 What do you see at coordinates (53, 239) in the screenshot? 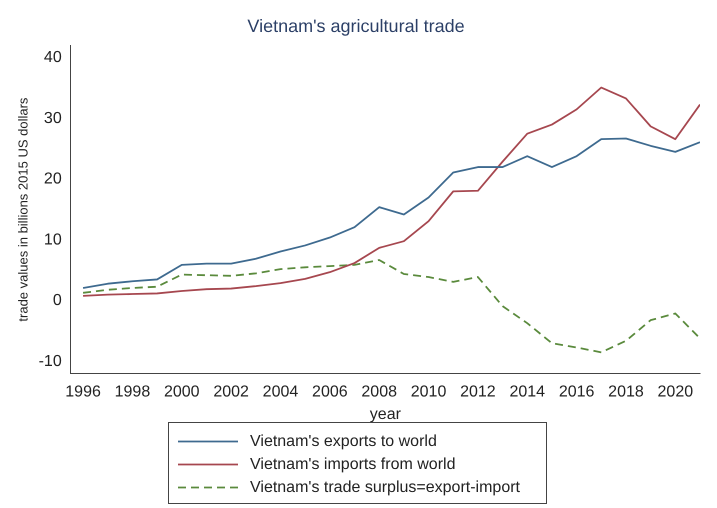
I see `y-tick-label: 10` at bounding box center [53, 239].